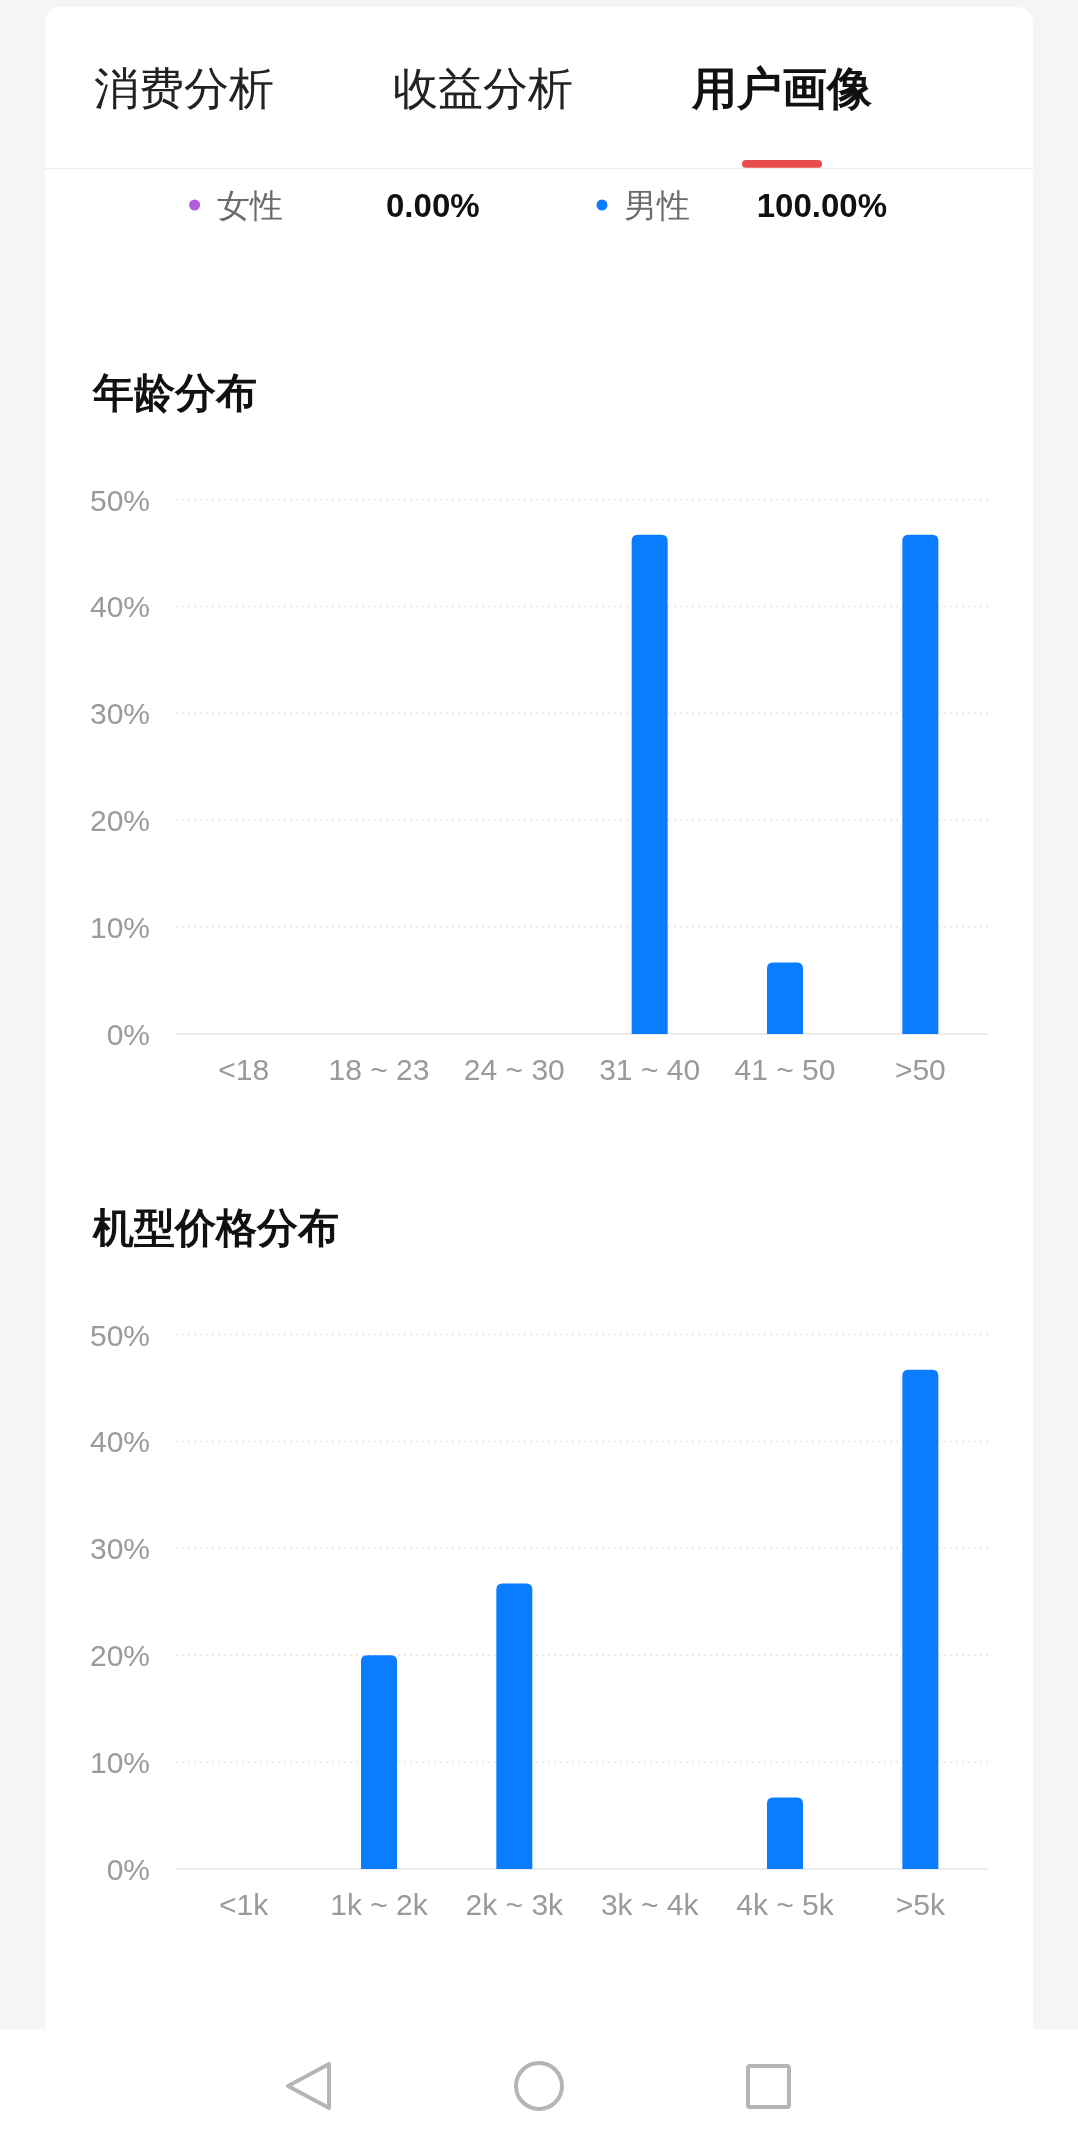 Image resolution: width=1078 pixels, height=2140 pixels. What do you see at coordinates (785, 1904) in the screenshot?
I see `x-tick-label: 4k ~ 5k` at bounding box center [785, 1904].